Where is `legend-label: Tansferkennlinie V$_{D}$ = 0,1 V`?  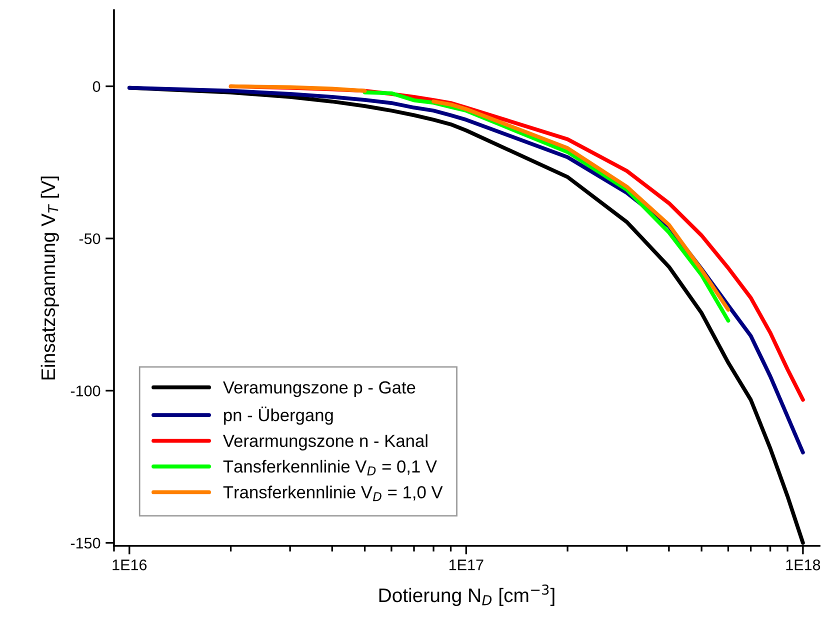 legend-label: Tansferkennlinie V$_{D}$ = 0,1 V is located at coordinates (330, 468).